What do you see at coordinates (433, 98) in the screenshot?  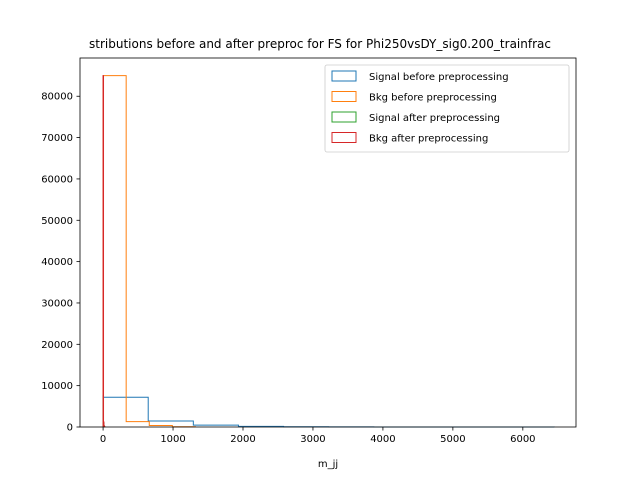 I see `legend-entry-label: Bkg before preprocessing` at bounding box center [433, 98].